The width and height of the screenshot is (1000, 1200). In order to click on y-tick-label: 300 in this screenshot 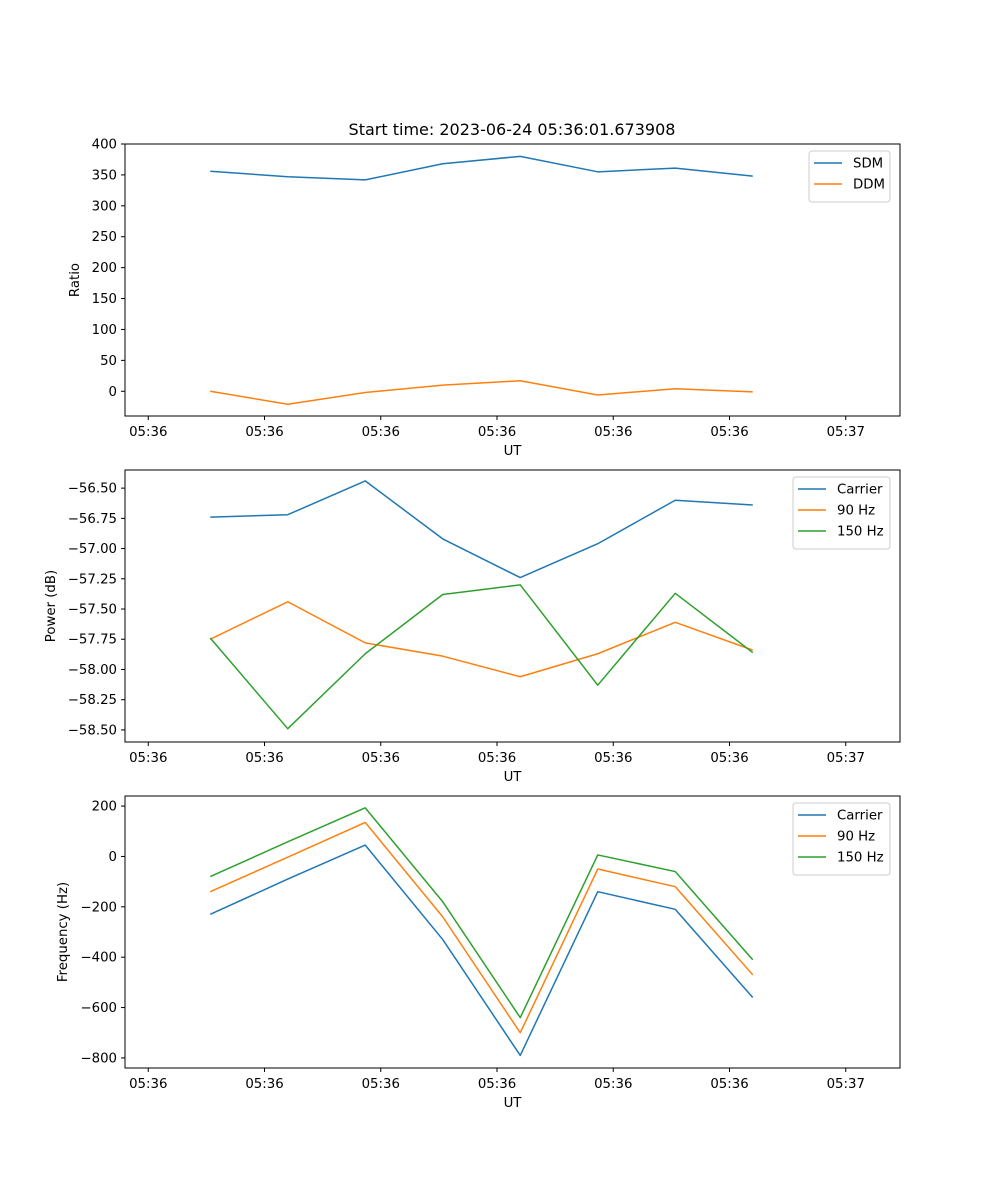, I will do `click(104, 206)`.